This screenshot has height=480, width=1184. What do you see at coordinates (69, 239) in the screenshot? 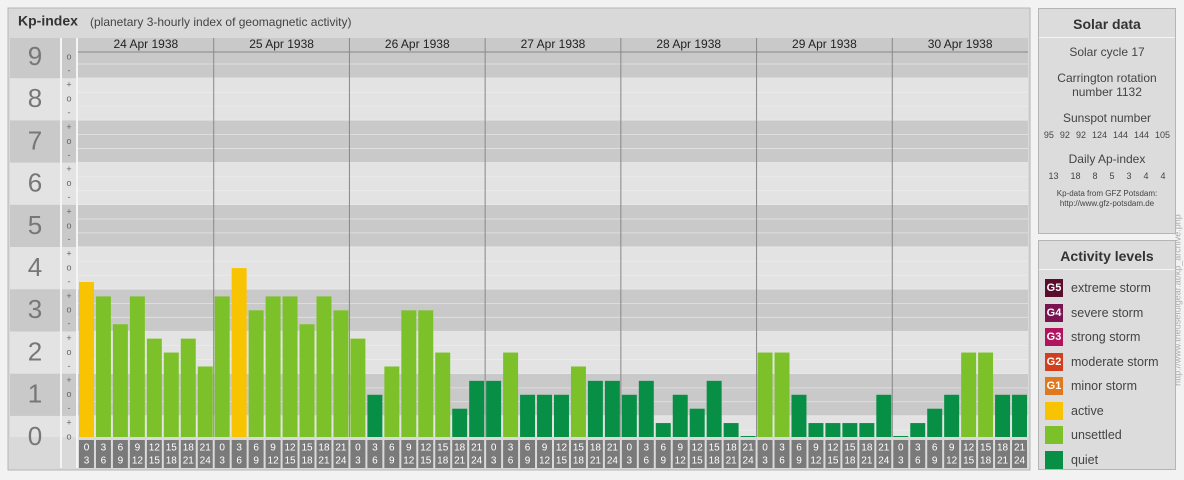
I see `minor-tick-label: -` at bounding box center [69, 239].